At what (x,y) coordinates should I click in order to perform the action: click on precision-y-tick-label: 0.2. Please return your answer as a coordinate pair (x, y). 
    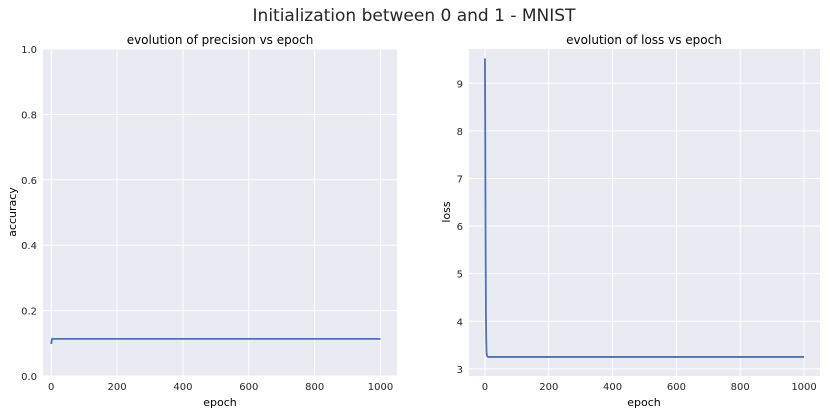
    Looking at the image, I should click on (29, 312).